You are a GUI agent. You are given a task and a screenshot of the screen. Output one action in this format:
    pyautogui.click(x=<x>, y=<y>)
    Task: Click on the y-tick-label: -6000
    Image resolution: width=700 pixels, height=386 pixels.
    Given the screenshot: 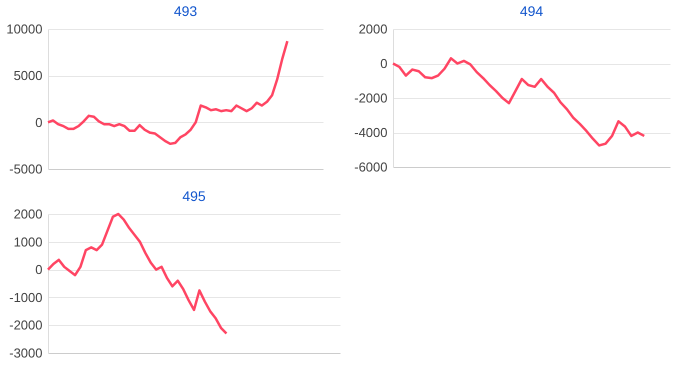 What is the action you would take?
    pyautogui.click(x=371, y=167)
    